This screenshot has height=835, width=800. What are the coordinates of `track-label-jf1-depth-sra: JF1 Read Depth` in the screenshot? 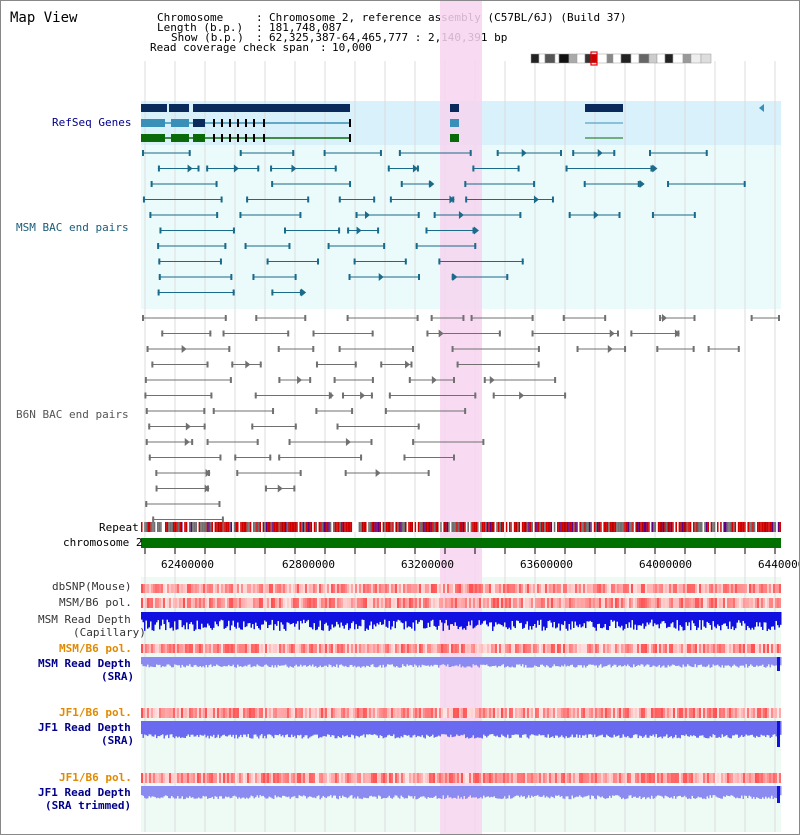 It's located at (84, 727).